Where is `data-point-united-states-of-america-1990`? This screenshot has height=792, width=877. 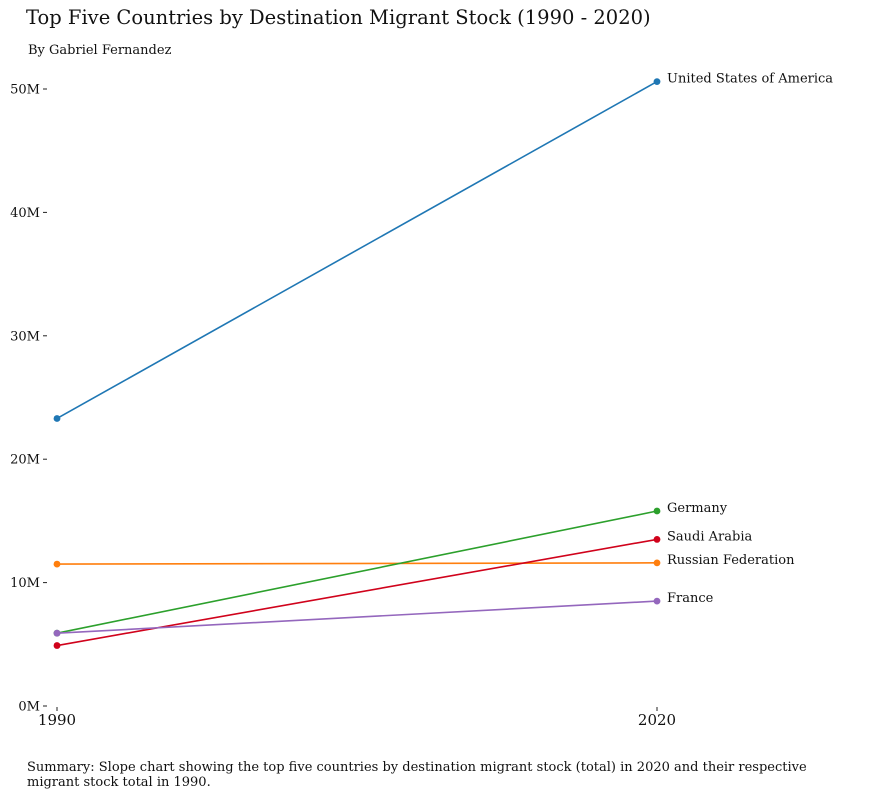
data-point-united-states-of-america-1990 is located at coordinates (57, 418).